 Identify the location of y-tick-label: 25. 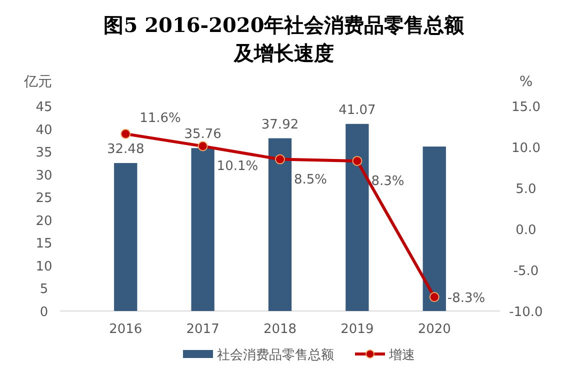
(44, 198).